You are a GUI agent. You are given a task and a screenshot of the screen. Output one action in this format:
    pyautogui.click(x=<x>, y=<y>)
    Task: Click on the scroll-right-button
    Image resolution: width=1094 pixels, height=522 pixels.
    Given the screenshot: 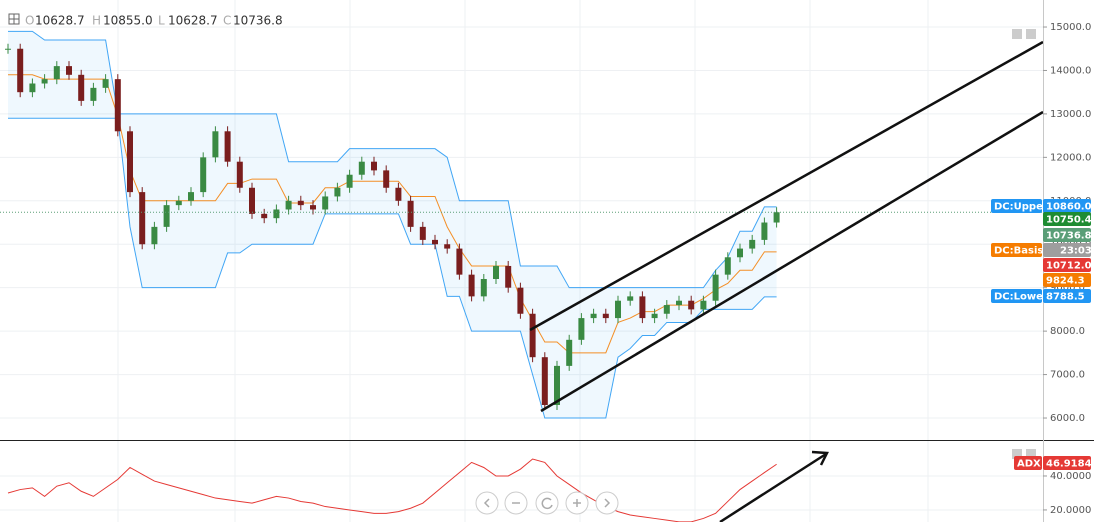 What is the action you would take?
    pyautogui.click(x=607, y=503)
    